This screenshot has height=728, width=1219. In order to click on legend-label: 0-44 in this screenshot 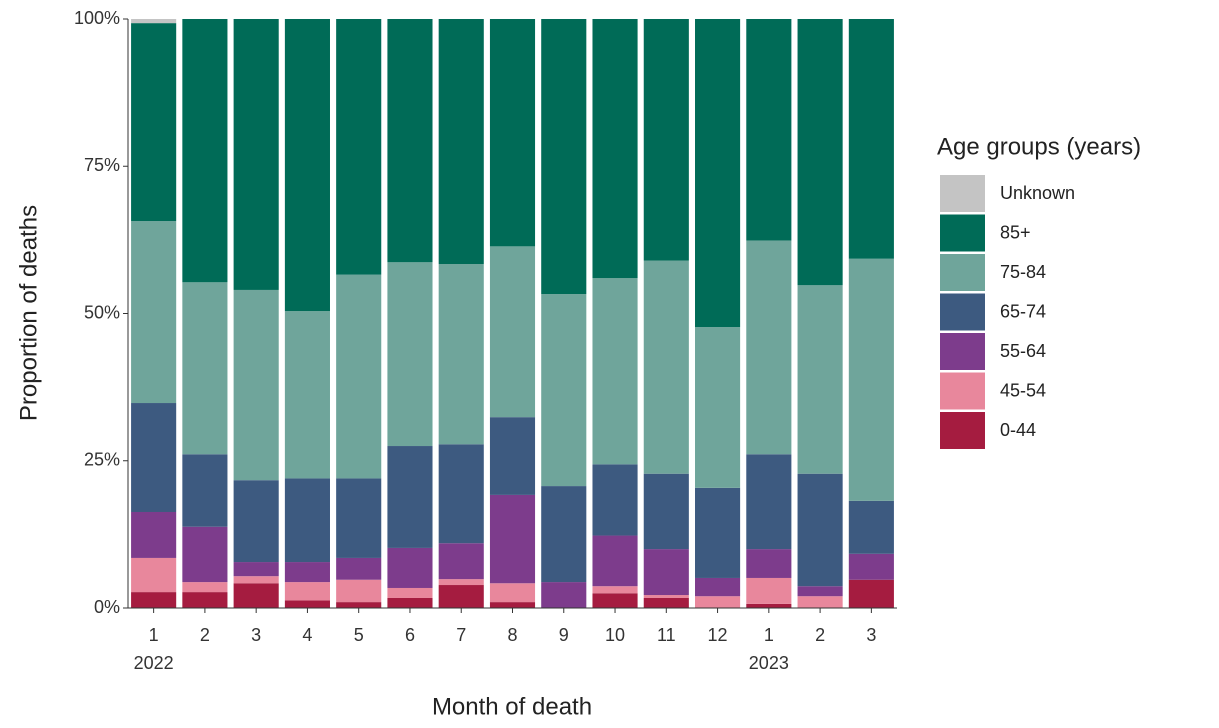, I will do `click(1018, 430)`.